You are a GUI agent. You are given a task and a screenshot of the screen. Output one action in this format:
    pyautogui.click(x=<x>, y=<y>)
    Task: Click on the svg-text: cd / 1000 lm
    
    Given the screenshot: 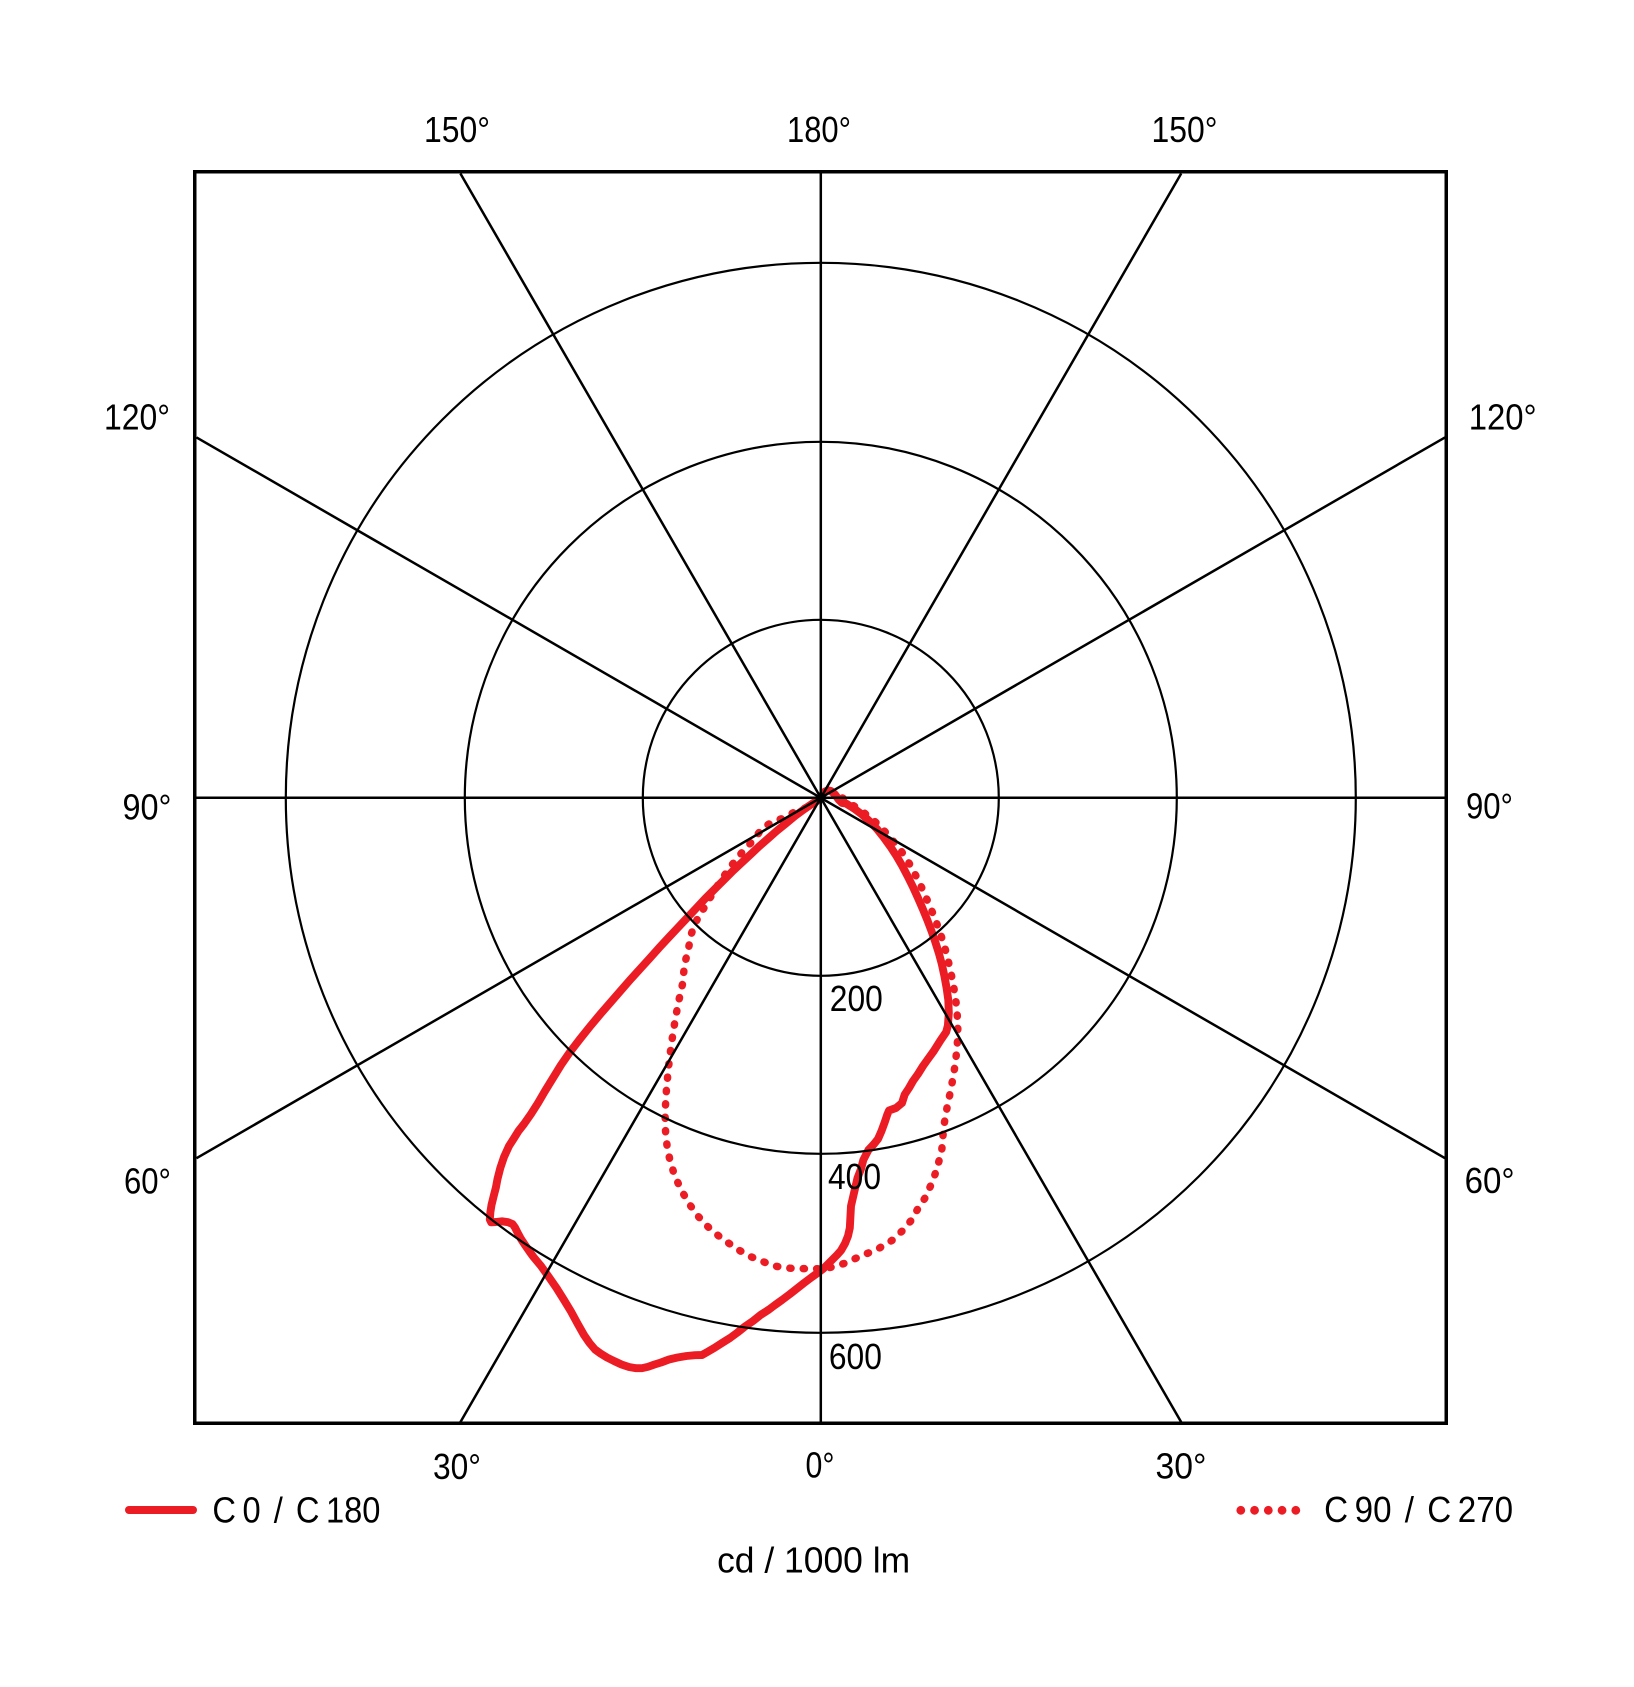 What is the action you would take?
    pyautogui.click(x=813, y=1559)
    